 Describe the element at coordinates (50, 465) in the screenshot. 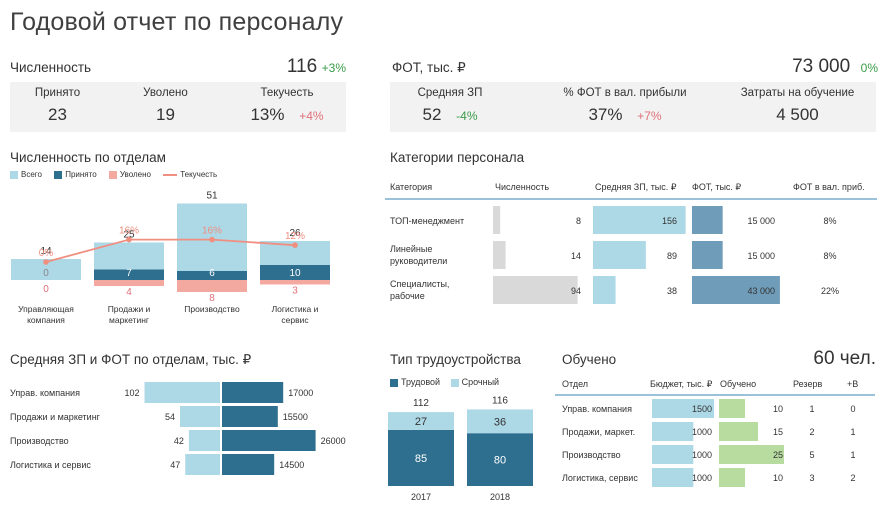

I see `dept-label: Логистика и сервис` at that location.